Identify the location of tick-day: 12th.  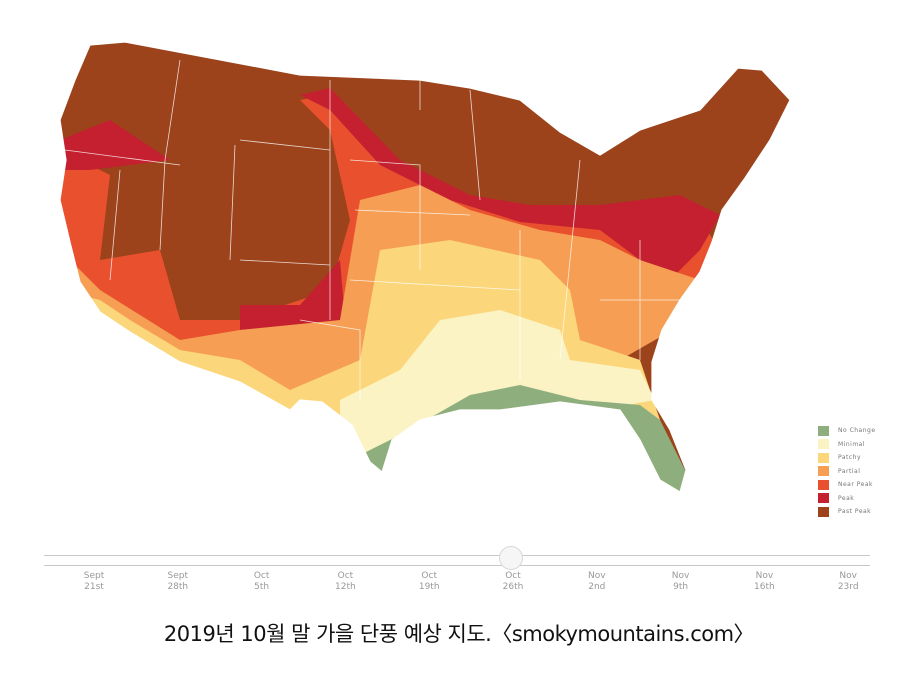
(345, 587).